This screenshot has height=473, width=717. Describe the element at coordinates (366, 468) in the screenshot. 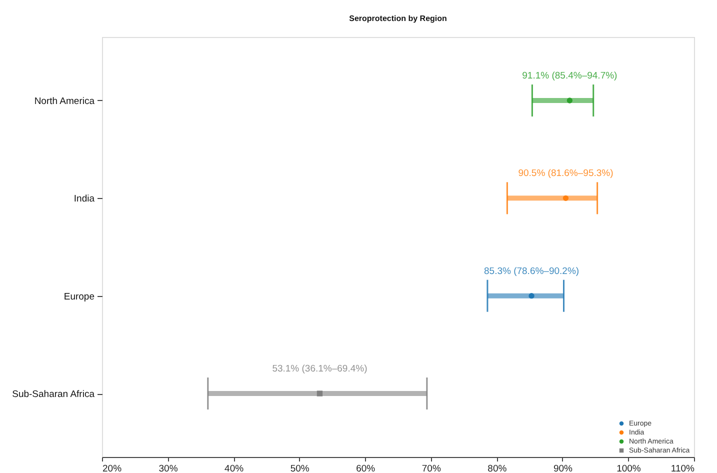

I see `x-tick-label: 60%` at that location.